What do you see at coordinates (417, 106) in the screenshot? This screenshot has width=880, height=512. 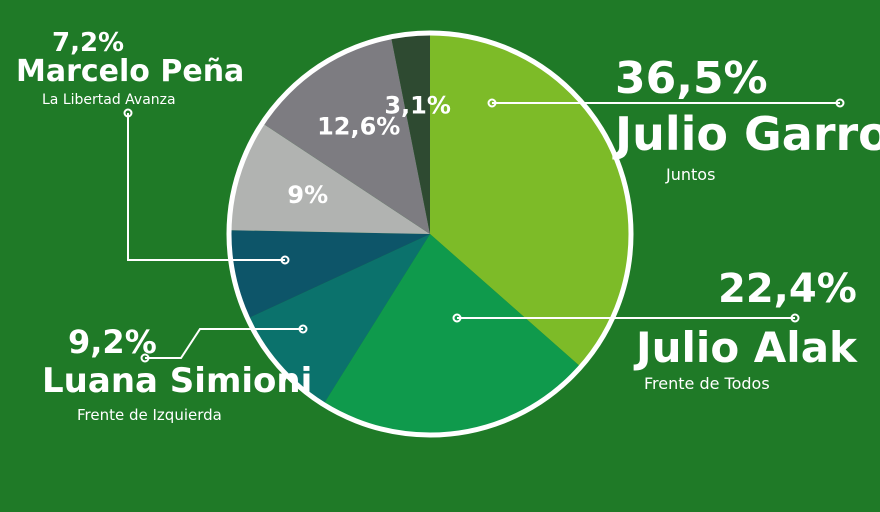 I see `inner-slice-label-3-1: 3,1%` at bounding box center [417, 106].